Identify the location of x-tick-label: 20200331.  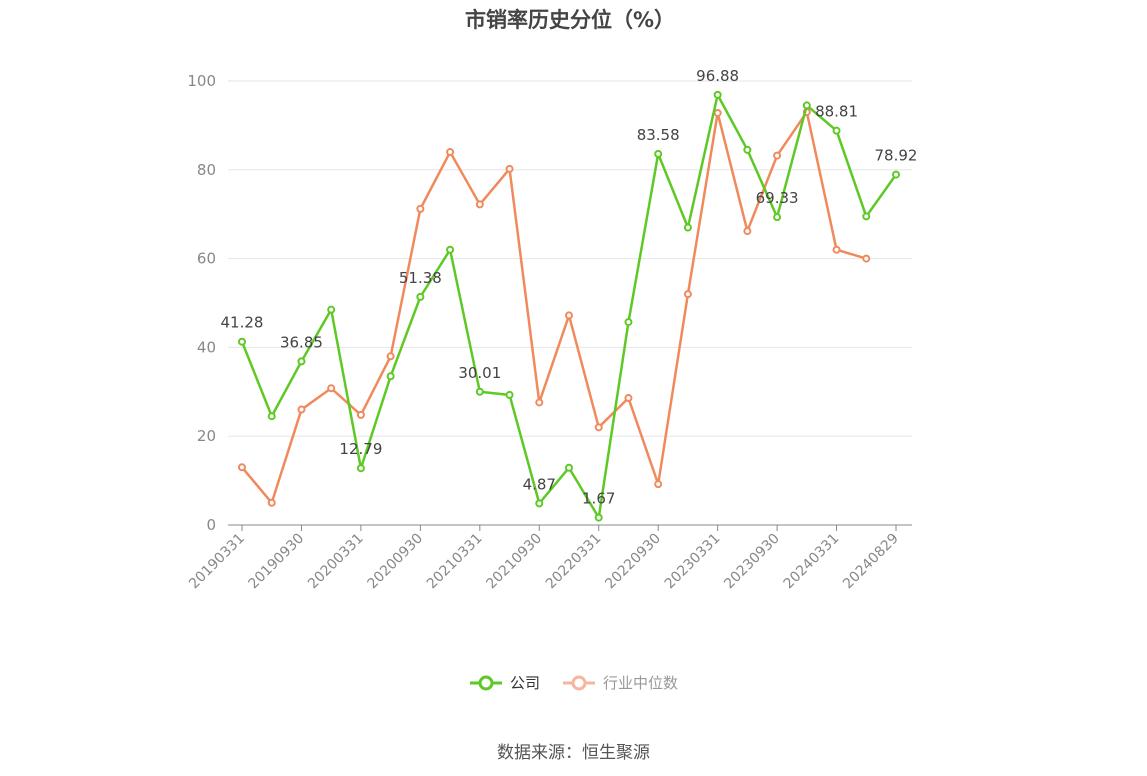
(336, 562).